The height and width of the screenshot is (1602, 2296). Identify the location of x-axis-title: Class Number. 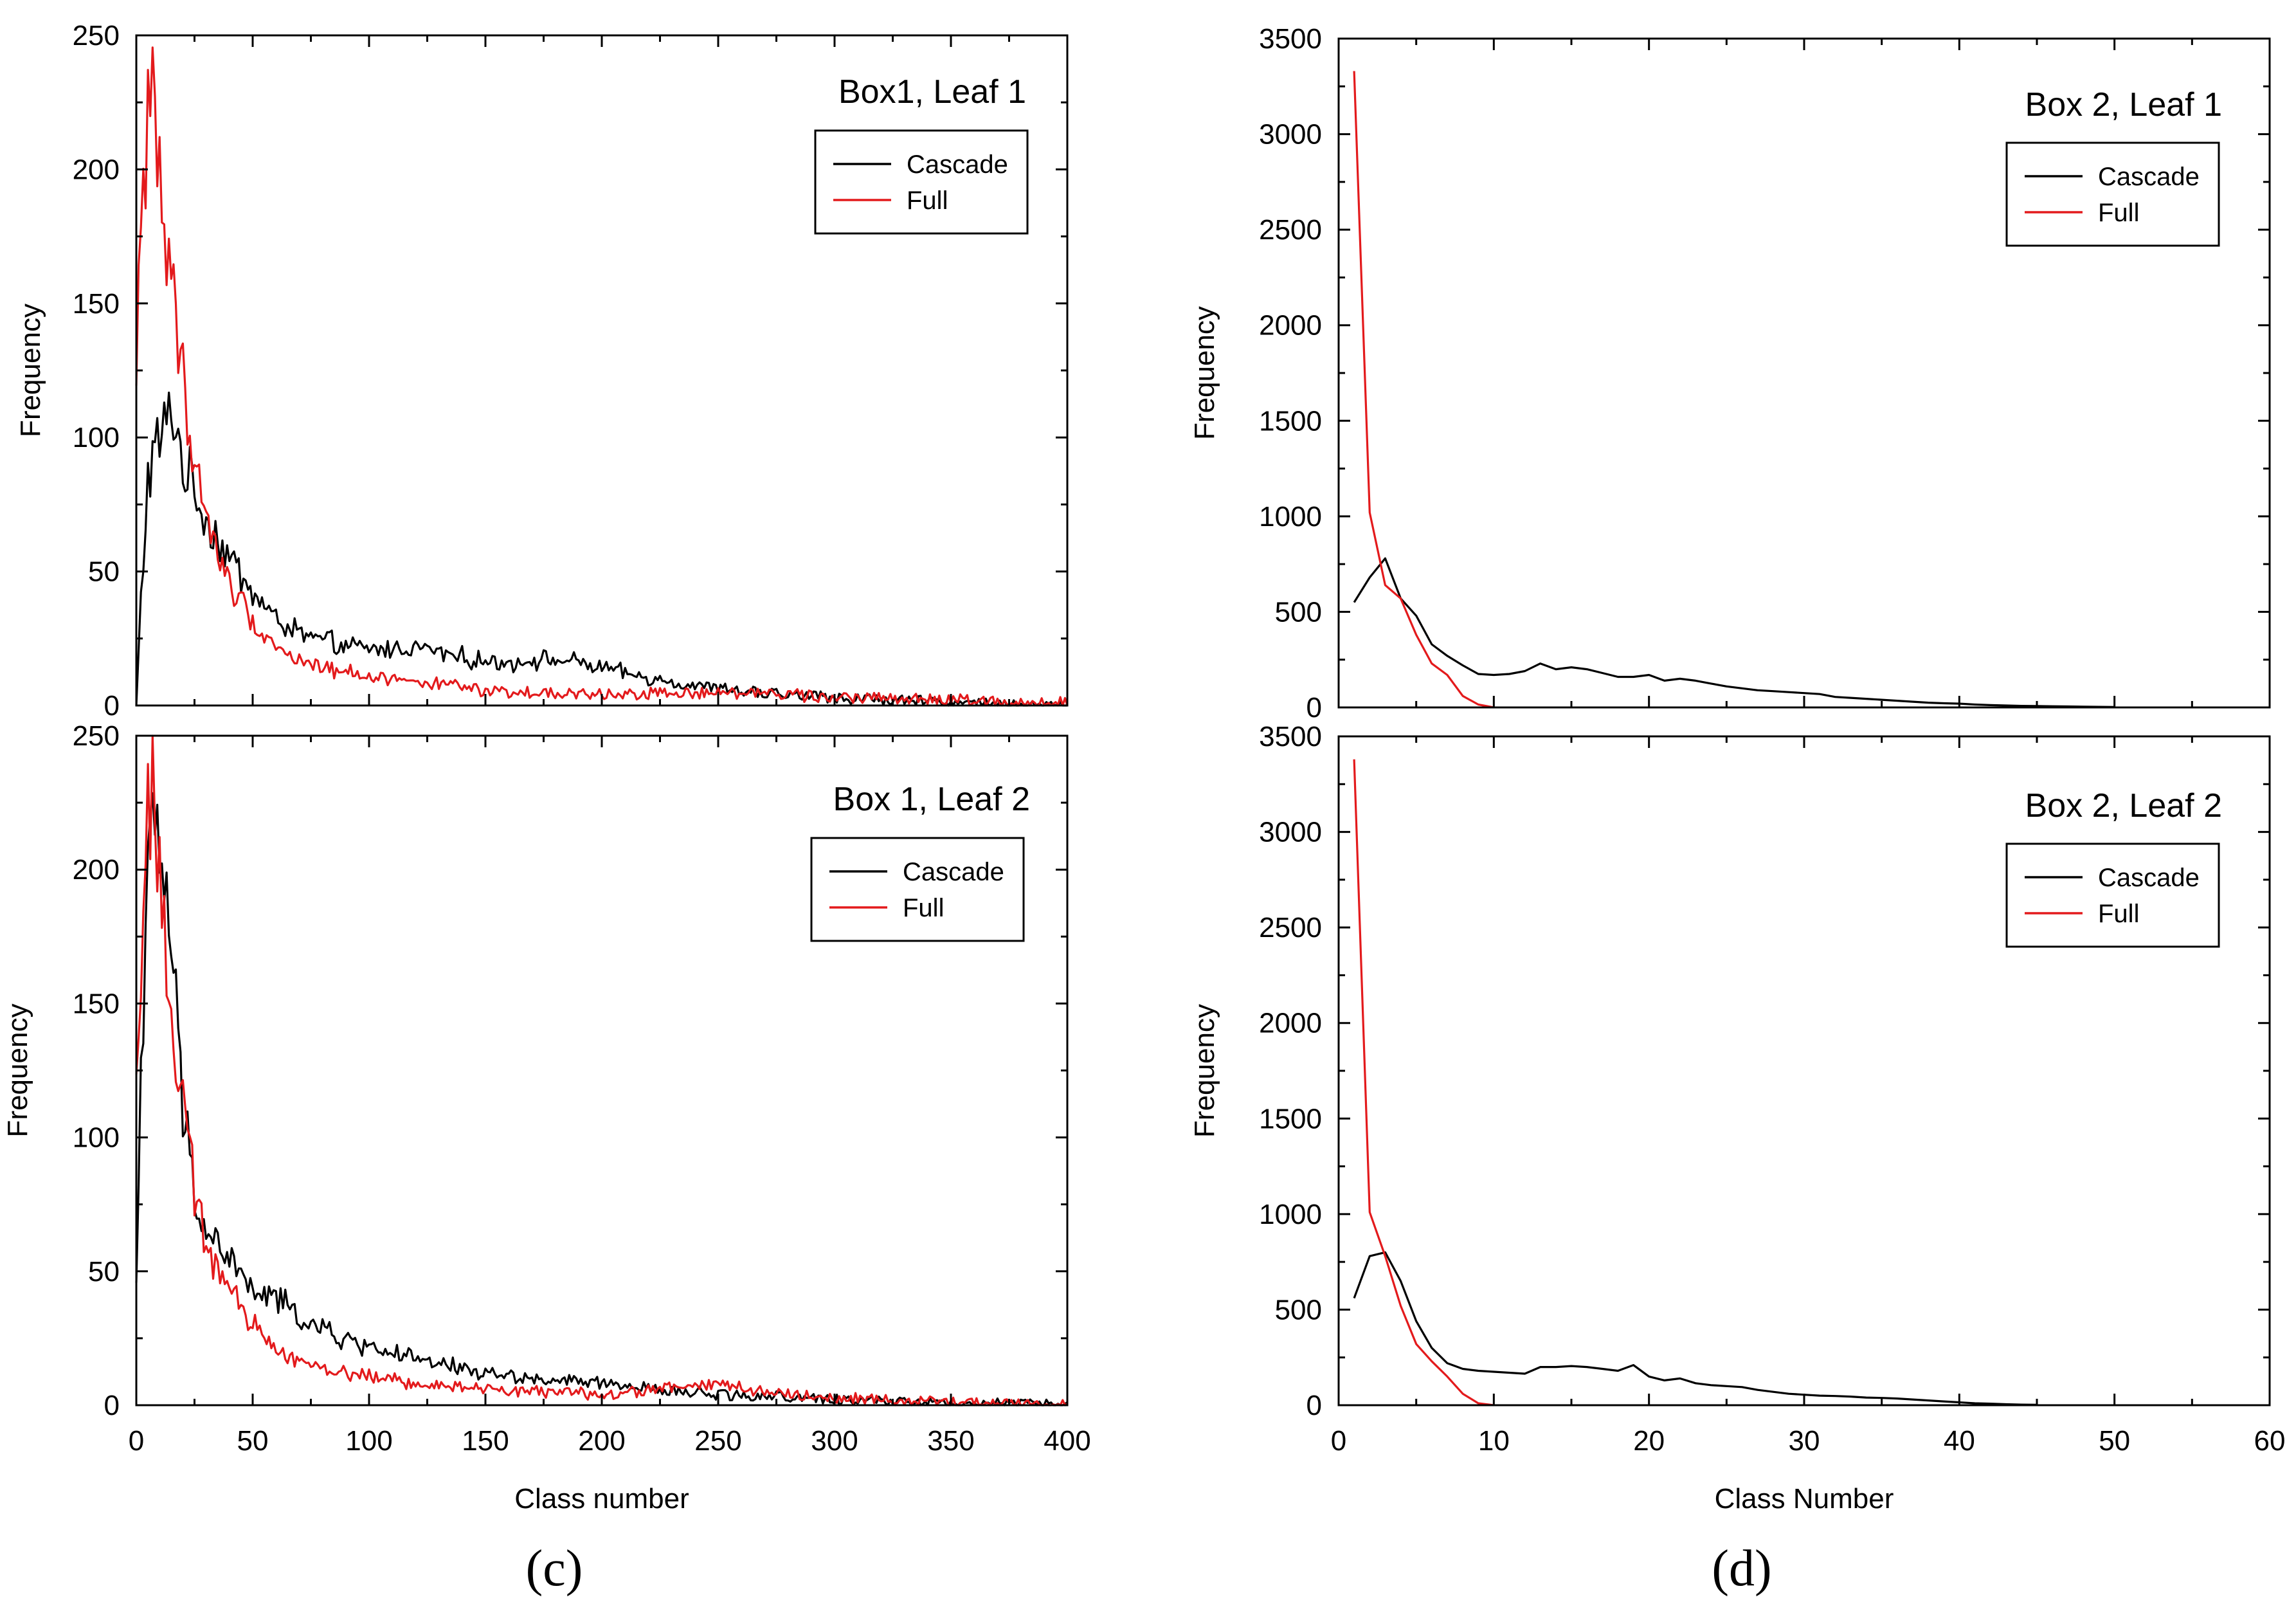
(1805, 1499).